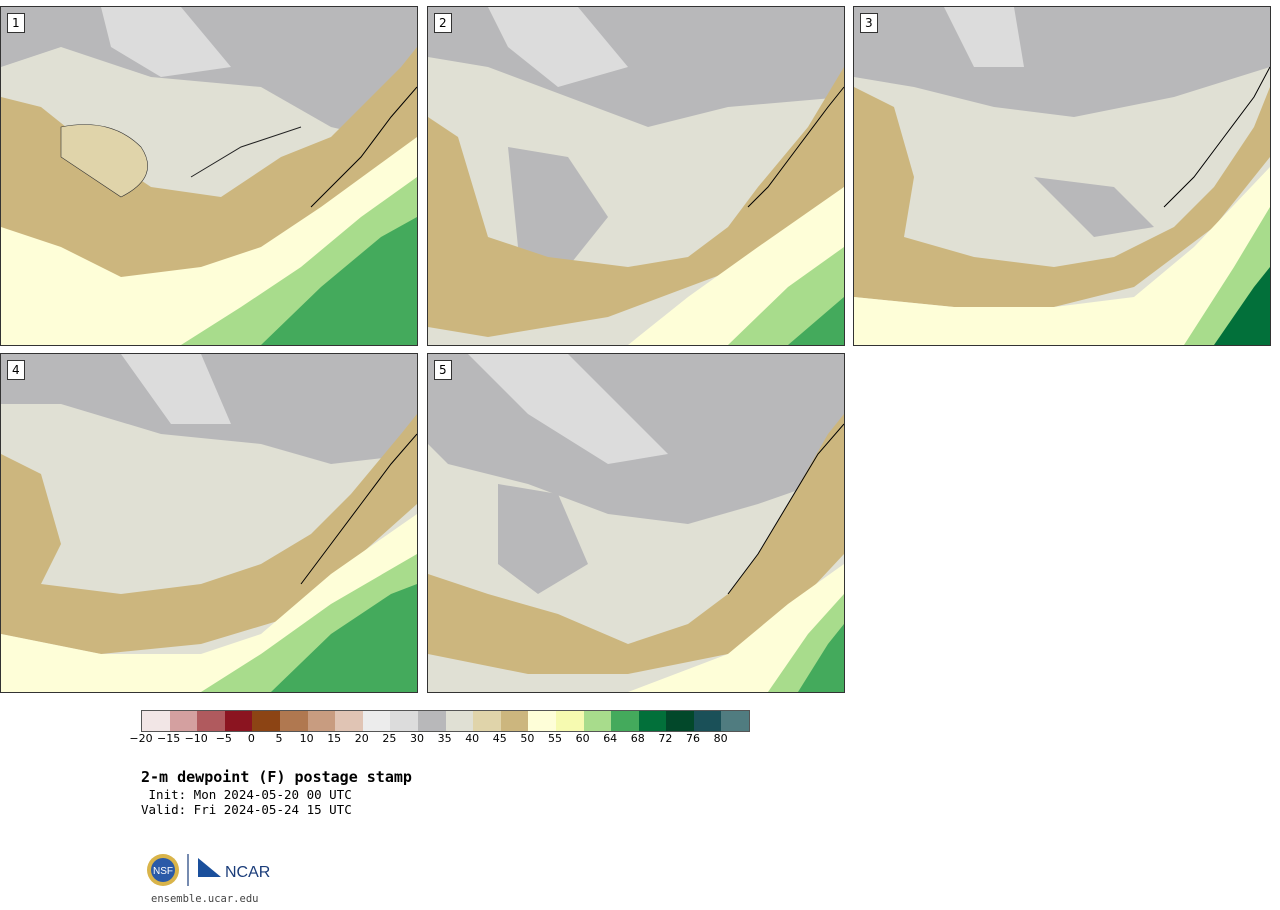 The width and height of the screenshot is (1280, 910). I want to click on colorbar-tick-label: 35, so click(444, 738).